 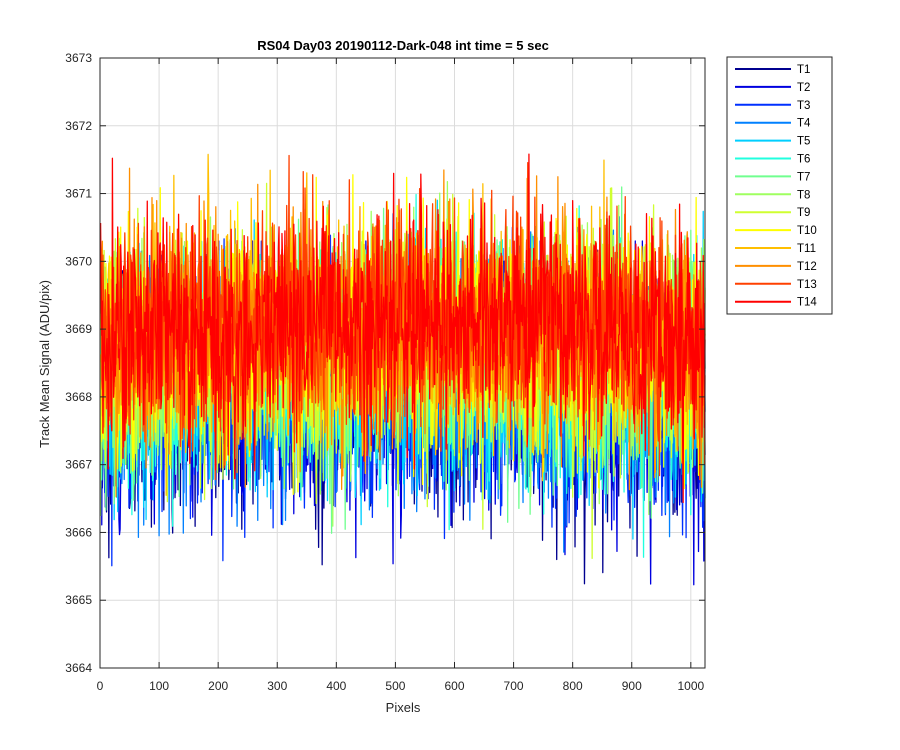 What do you see at coordinates (807, 303) in the screenshot?
I see `legend-label-t14: T14` at bounding box center [807, 303].